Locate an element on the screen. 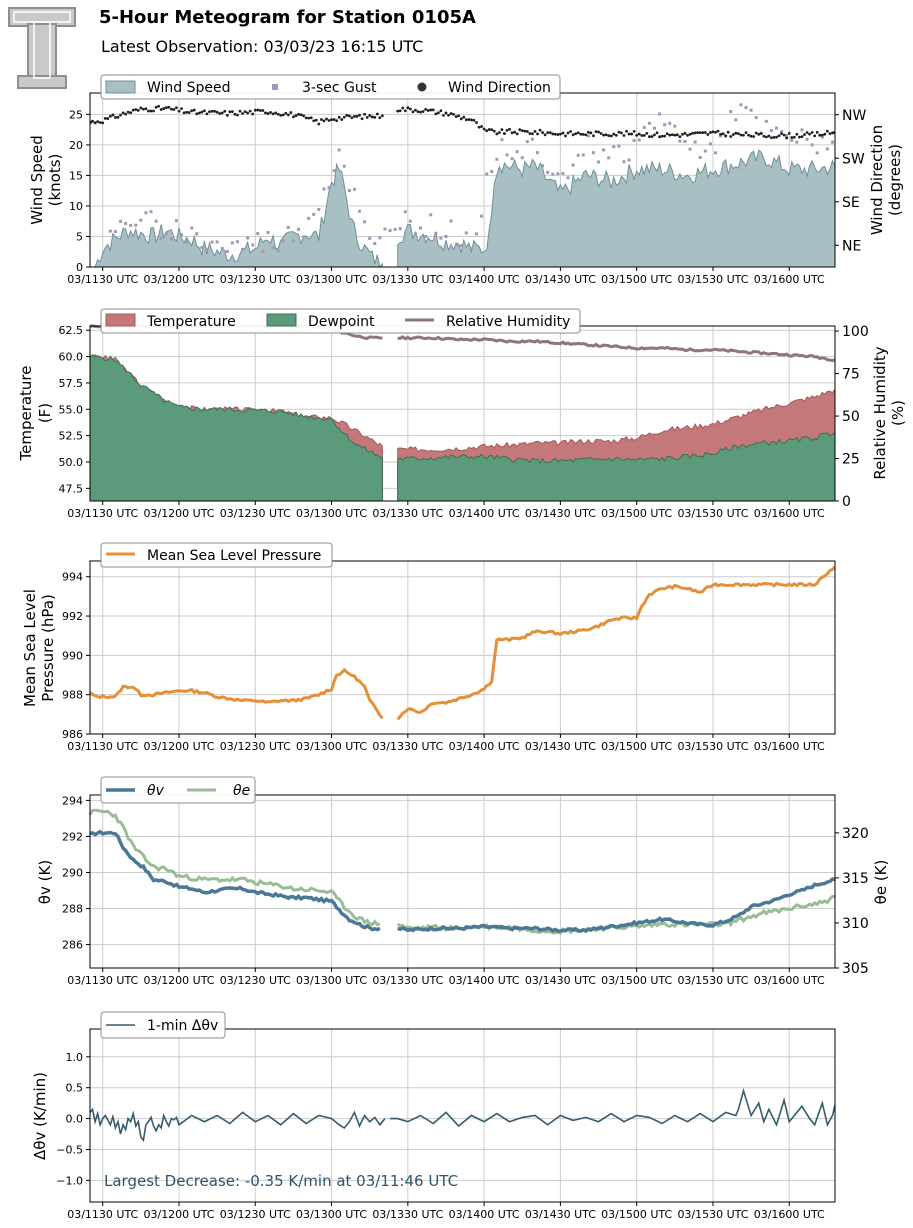 Image resolution: width=913 pixels, height=1228 pixels. y-tick-label: 986 is located at coordinates (72, 734).